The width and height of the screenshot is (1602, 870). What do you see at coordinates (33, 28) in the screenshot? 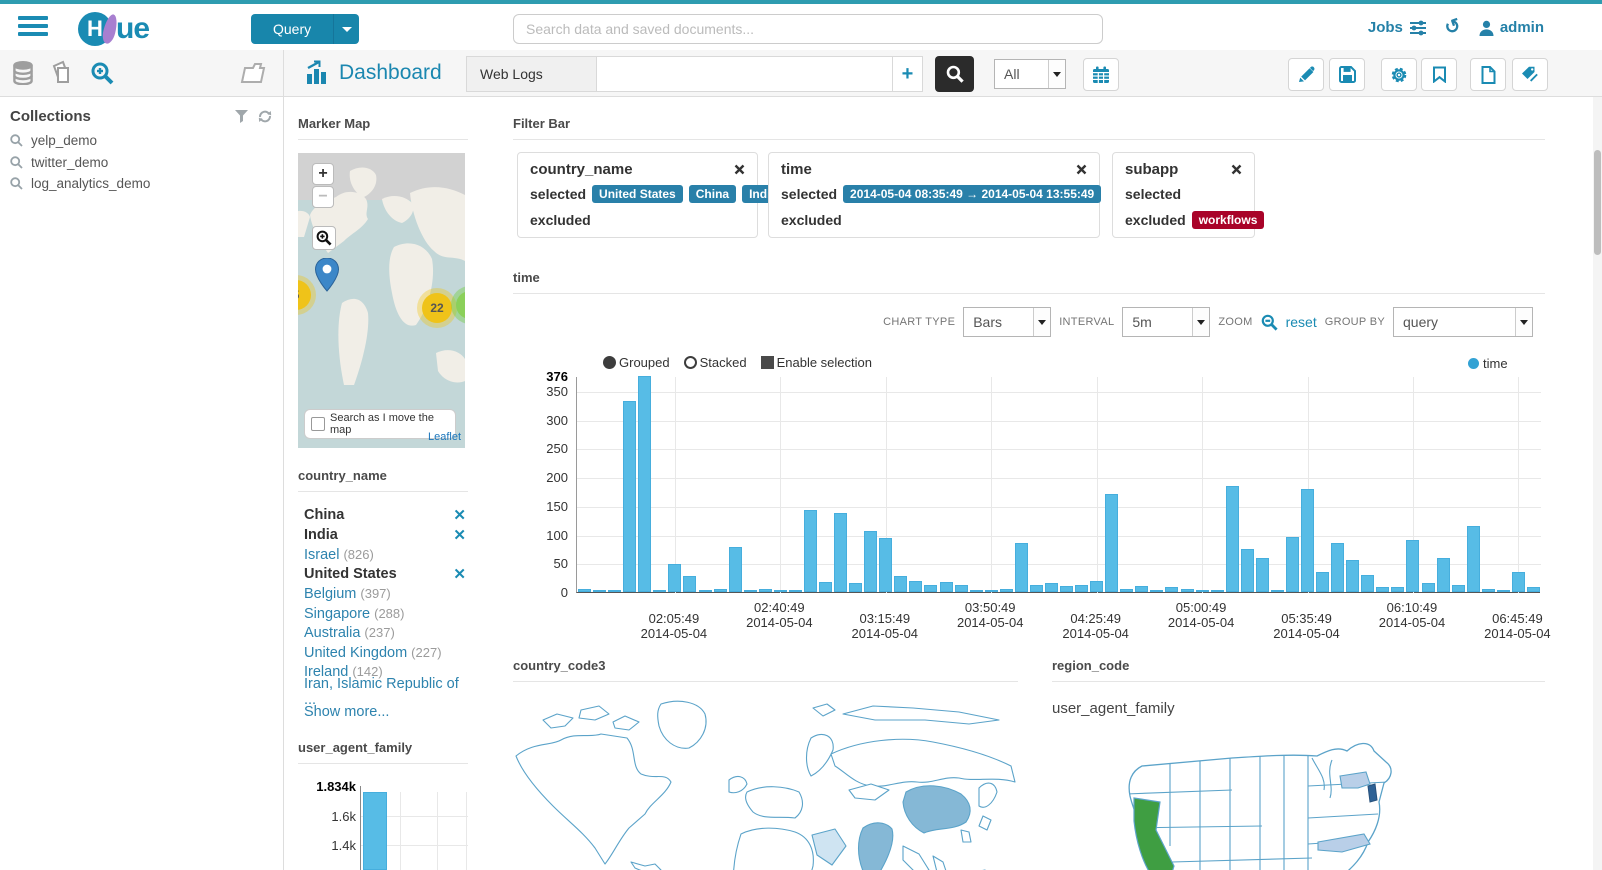
I see `hamburger-menu-icon` at bounding box center [33, 28].